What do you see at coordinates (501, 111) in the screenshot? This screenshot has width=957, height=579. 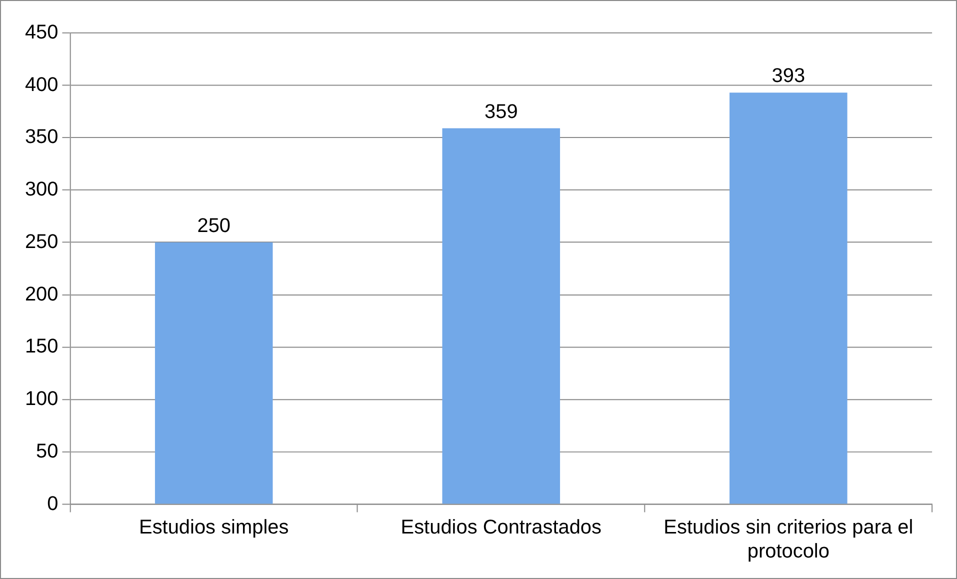 I see `data-label: 359` at bounding box center [501, 111].